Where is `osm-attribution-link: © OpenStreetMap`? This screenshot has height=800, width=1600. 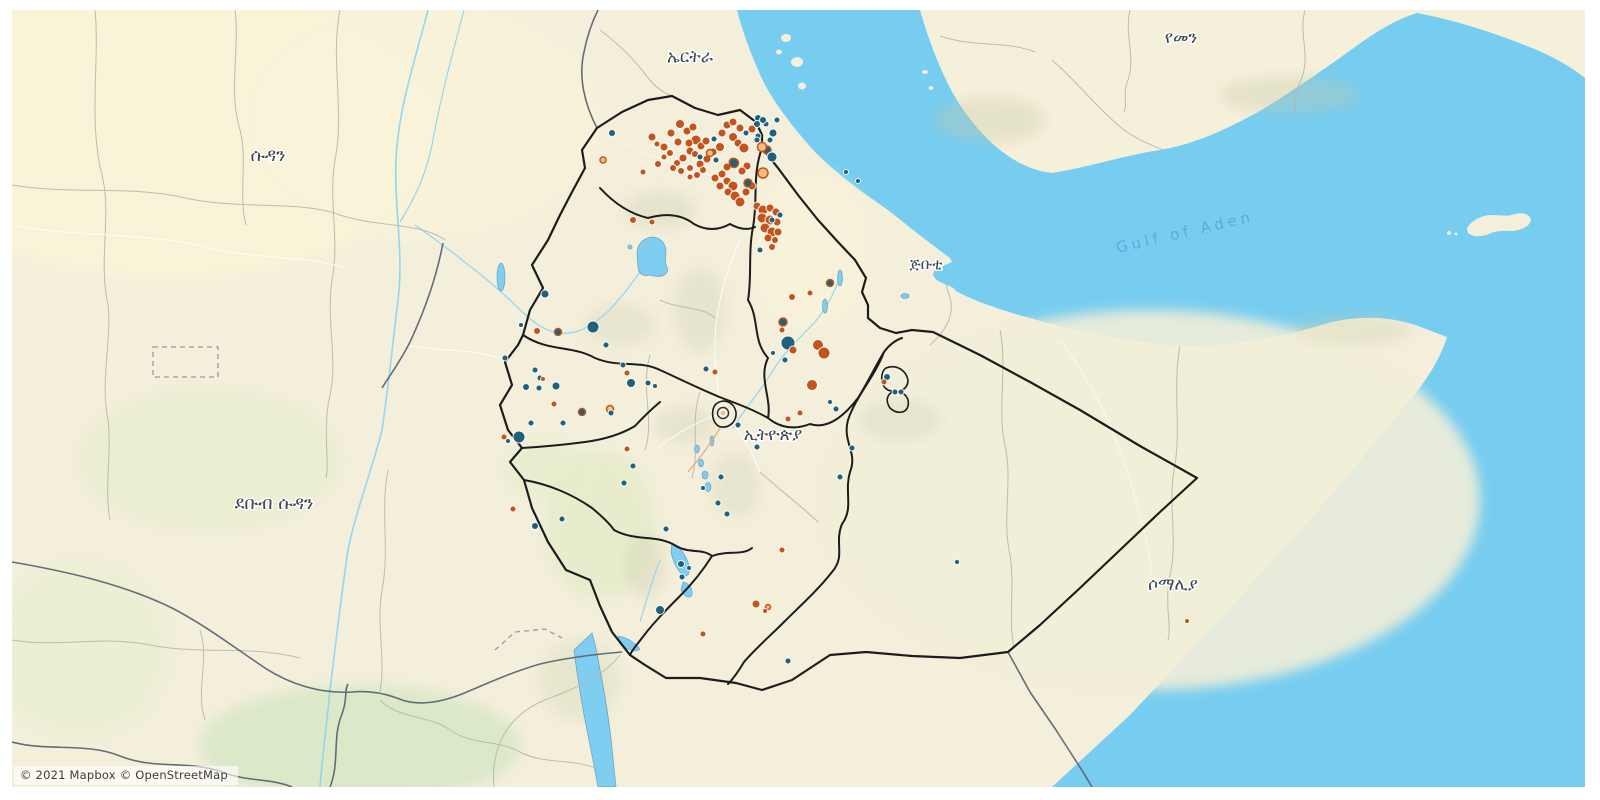 osm-attribution-link: © OpenStreetMap is located at coordinates (173, 775).